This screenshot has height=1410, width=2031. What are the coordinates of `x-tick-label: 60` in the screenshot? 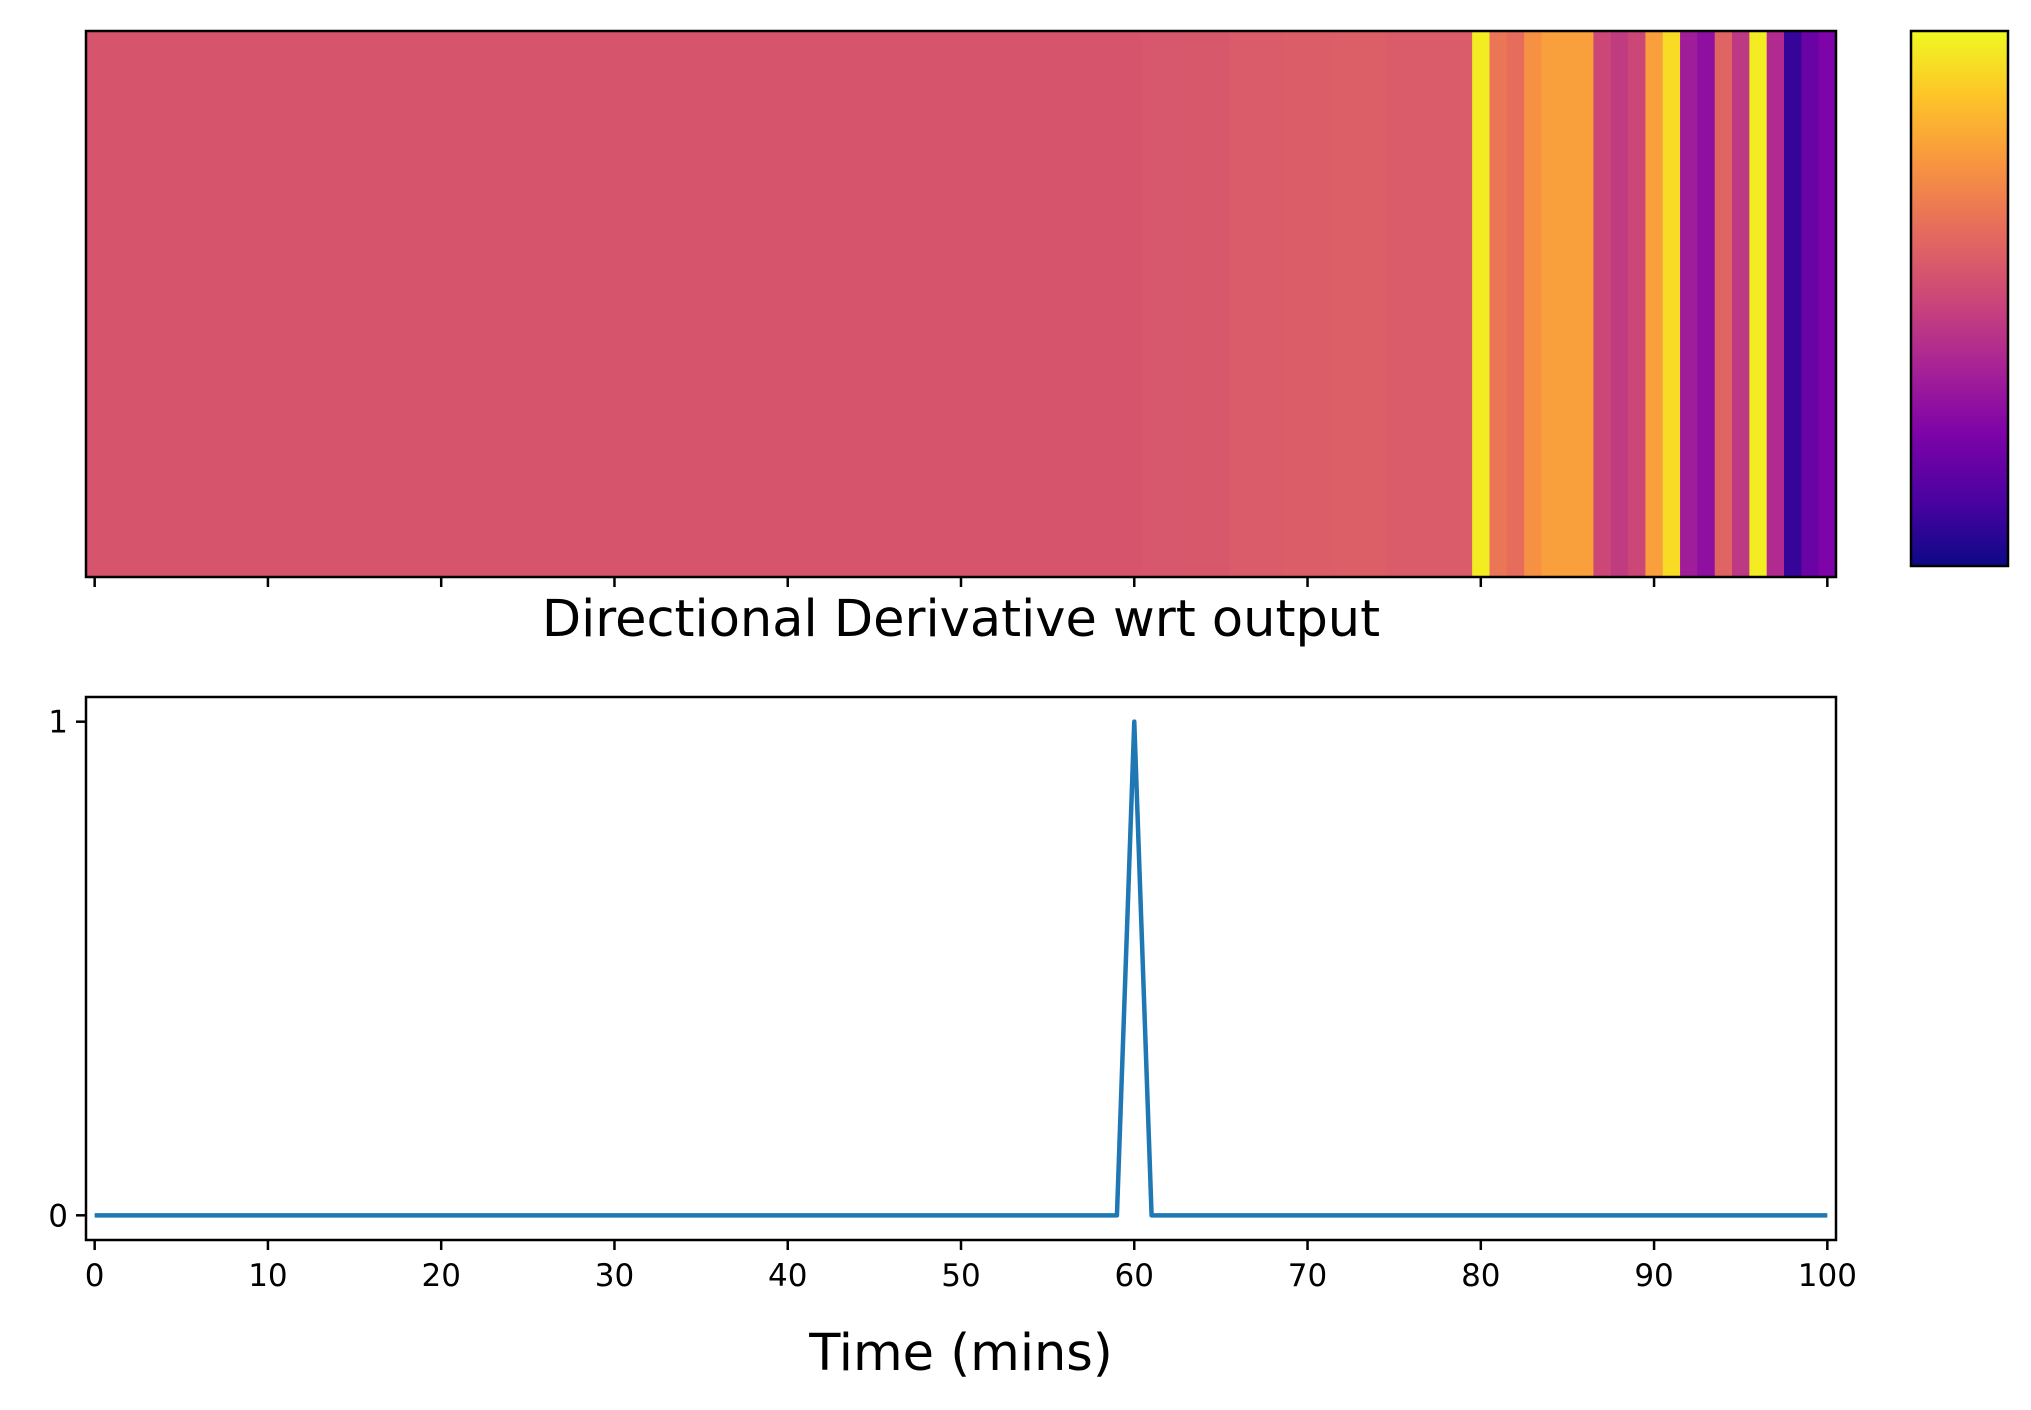 It's located at (1134, 1276).